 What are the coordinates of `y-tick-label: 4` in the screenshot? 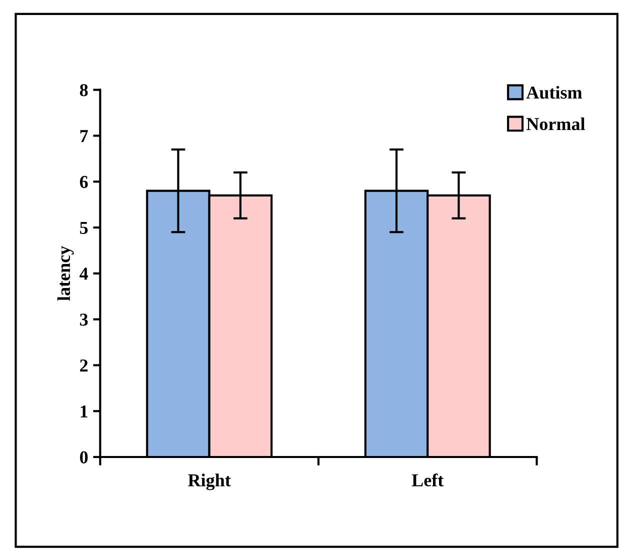 It's located at (84, 274).